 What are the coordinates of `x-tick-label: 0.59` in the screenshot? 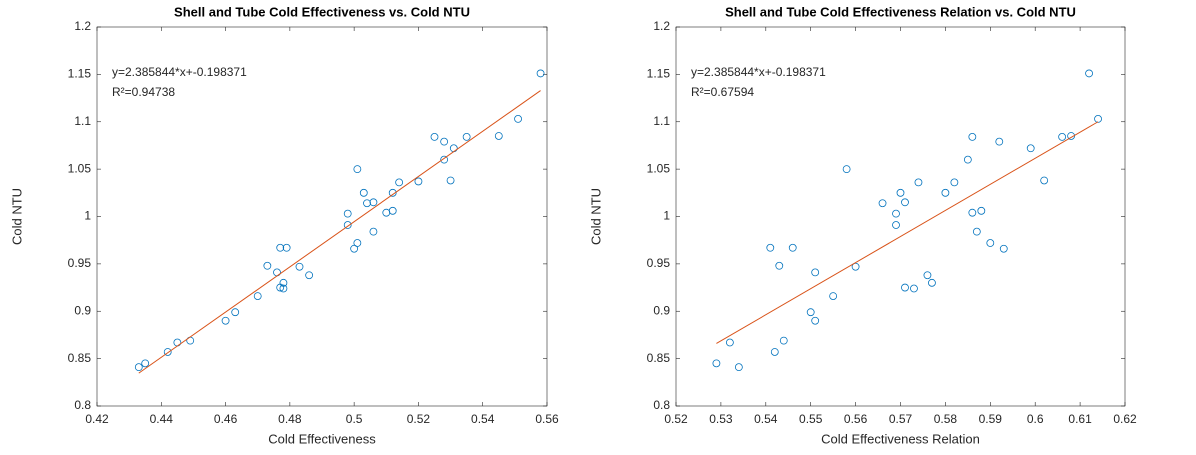 It's located at (991, 419).